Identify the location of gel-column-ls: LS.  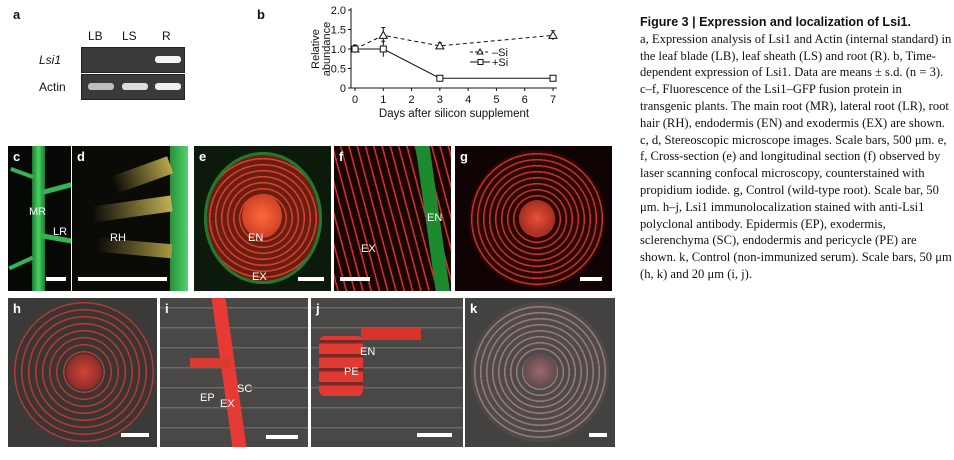
(129, 36).